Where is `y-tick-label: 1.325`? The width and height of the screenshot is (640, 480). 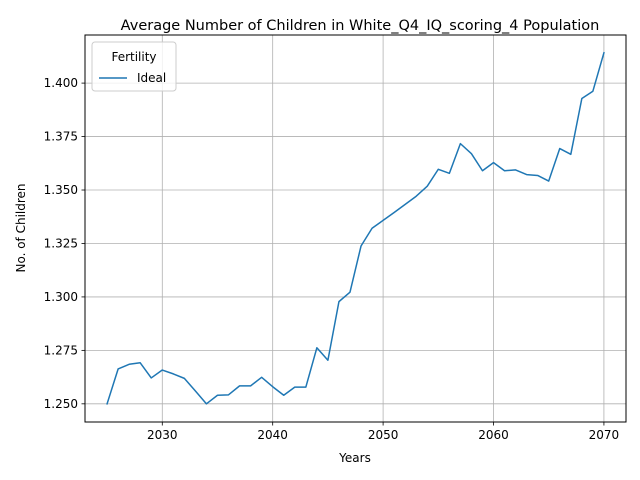
y-tick-label: 1.325 is located at coordinates (61, 243).